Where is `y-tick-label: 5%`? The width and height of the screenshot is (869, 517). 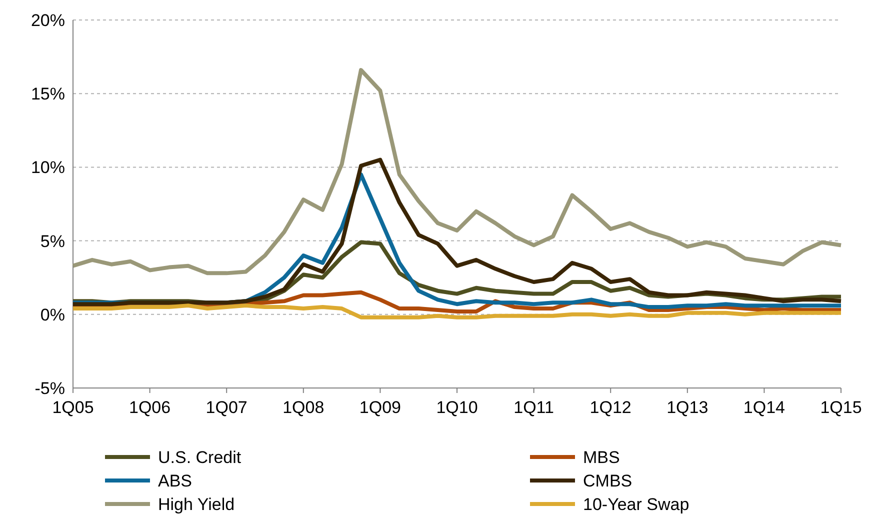
y-tick-label: 5% is located at coordinates (52, 241).